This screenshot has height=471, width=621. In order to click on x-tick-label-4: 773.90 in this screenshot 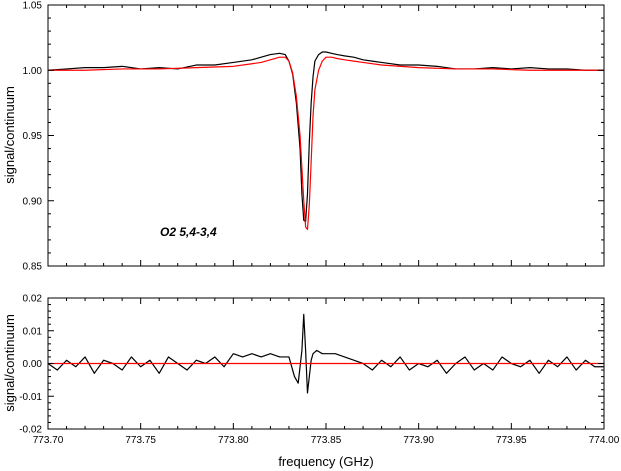, I will do `click(418, 440)`.